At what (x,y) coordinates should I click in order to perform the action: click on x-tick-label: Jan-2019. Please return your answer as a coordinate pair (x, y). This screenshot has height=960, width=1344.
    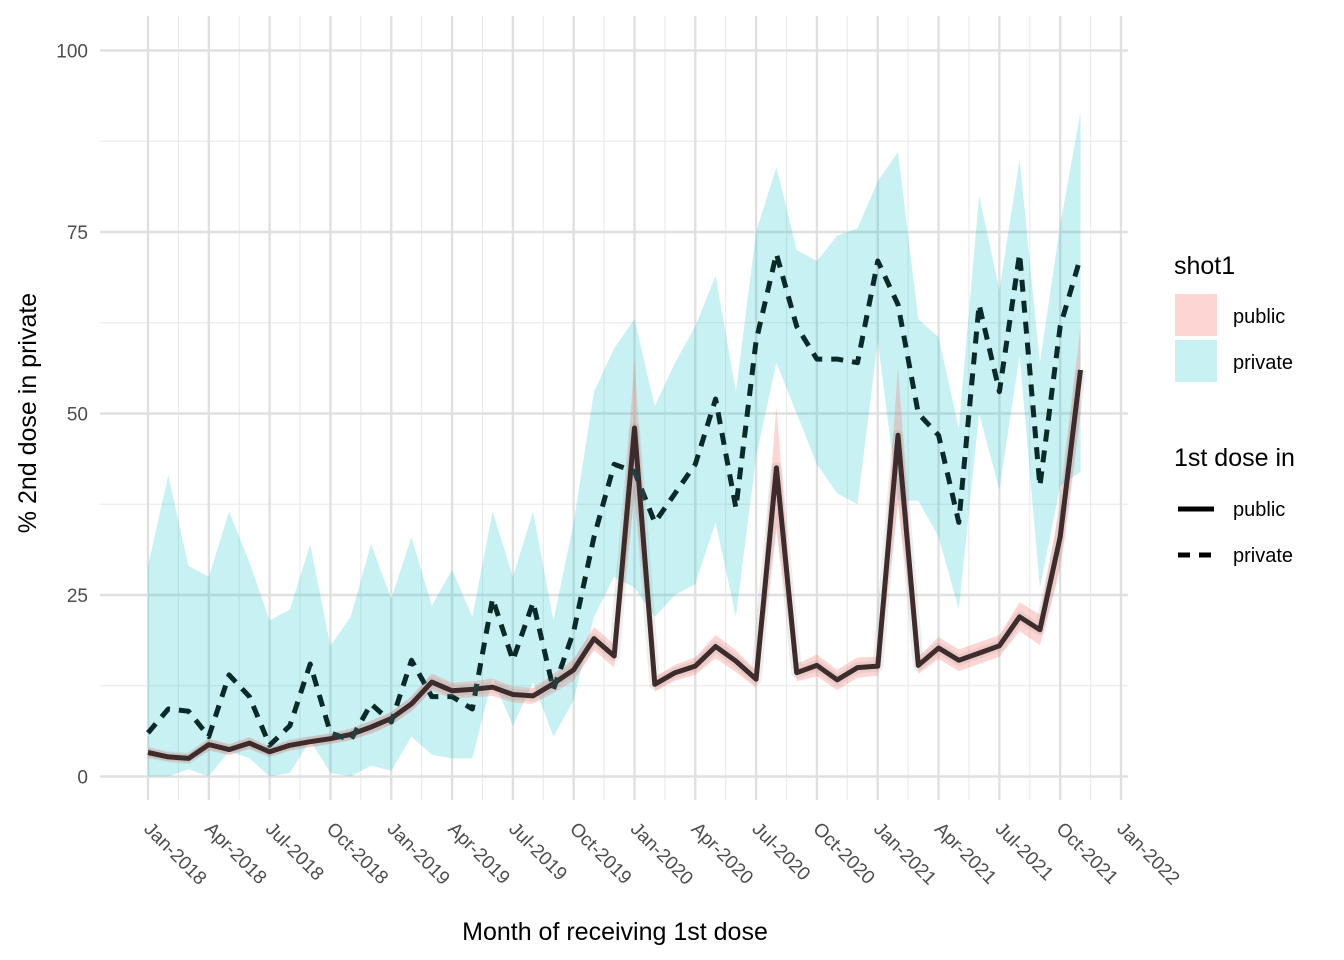
    Looking at the image, I should click on (418, 854).